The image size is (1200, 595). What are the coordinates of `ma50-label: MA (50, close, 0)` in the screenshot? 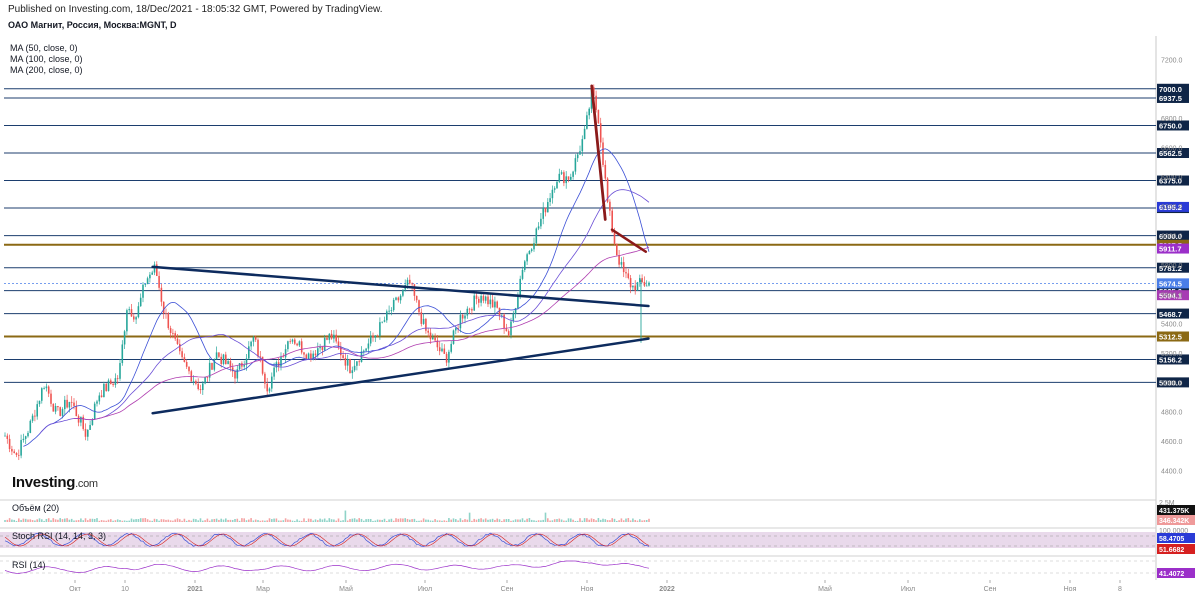 It's located at (44, 48).